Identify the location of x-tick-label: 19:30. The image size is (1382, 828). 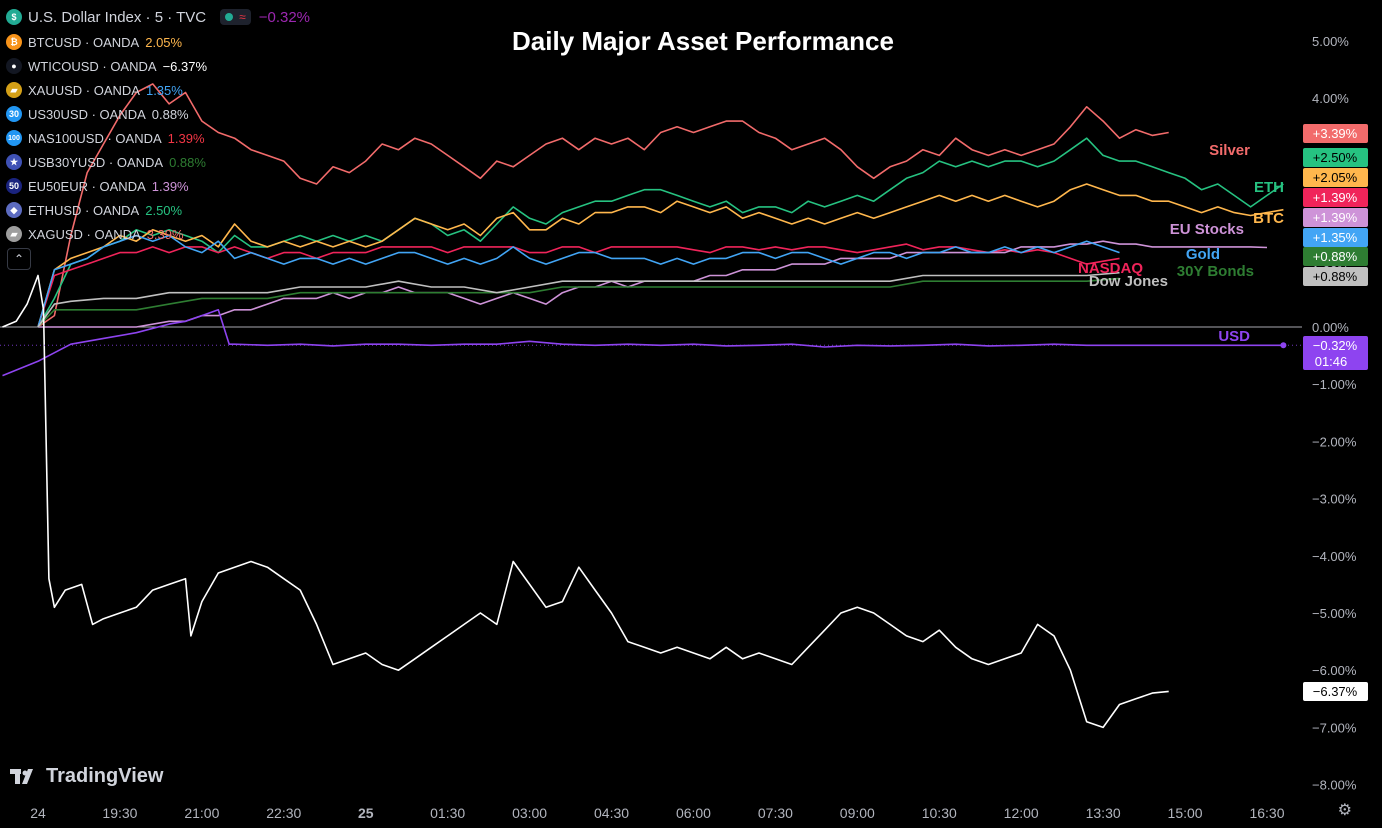
(119, 813).